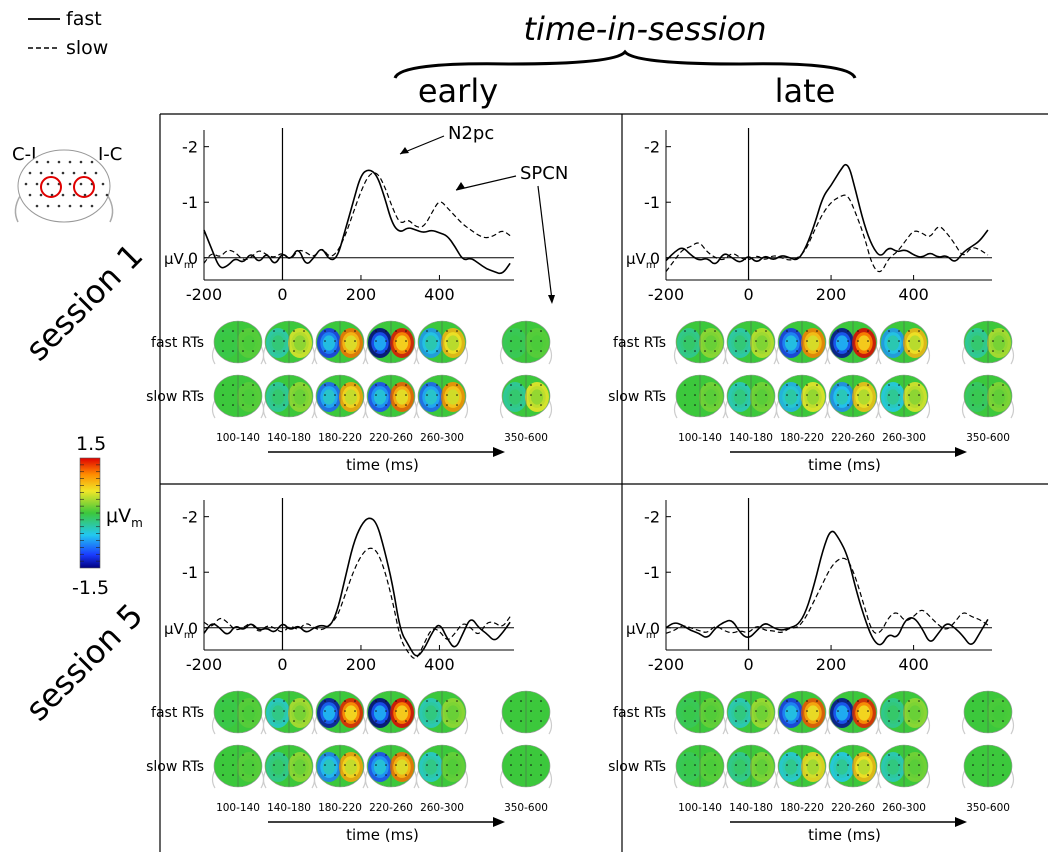 This screenshot has height=852, width=1048. I want to click on y-axis-unit-label: μVm, so click(179, 260).